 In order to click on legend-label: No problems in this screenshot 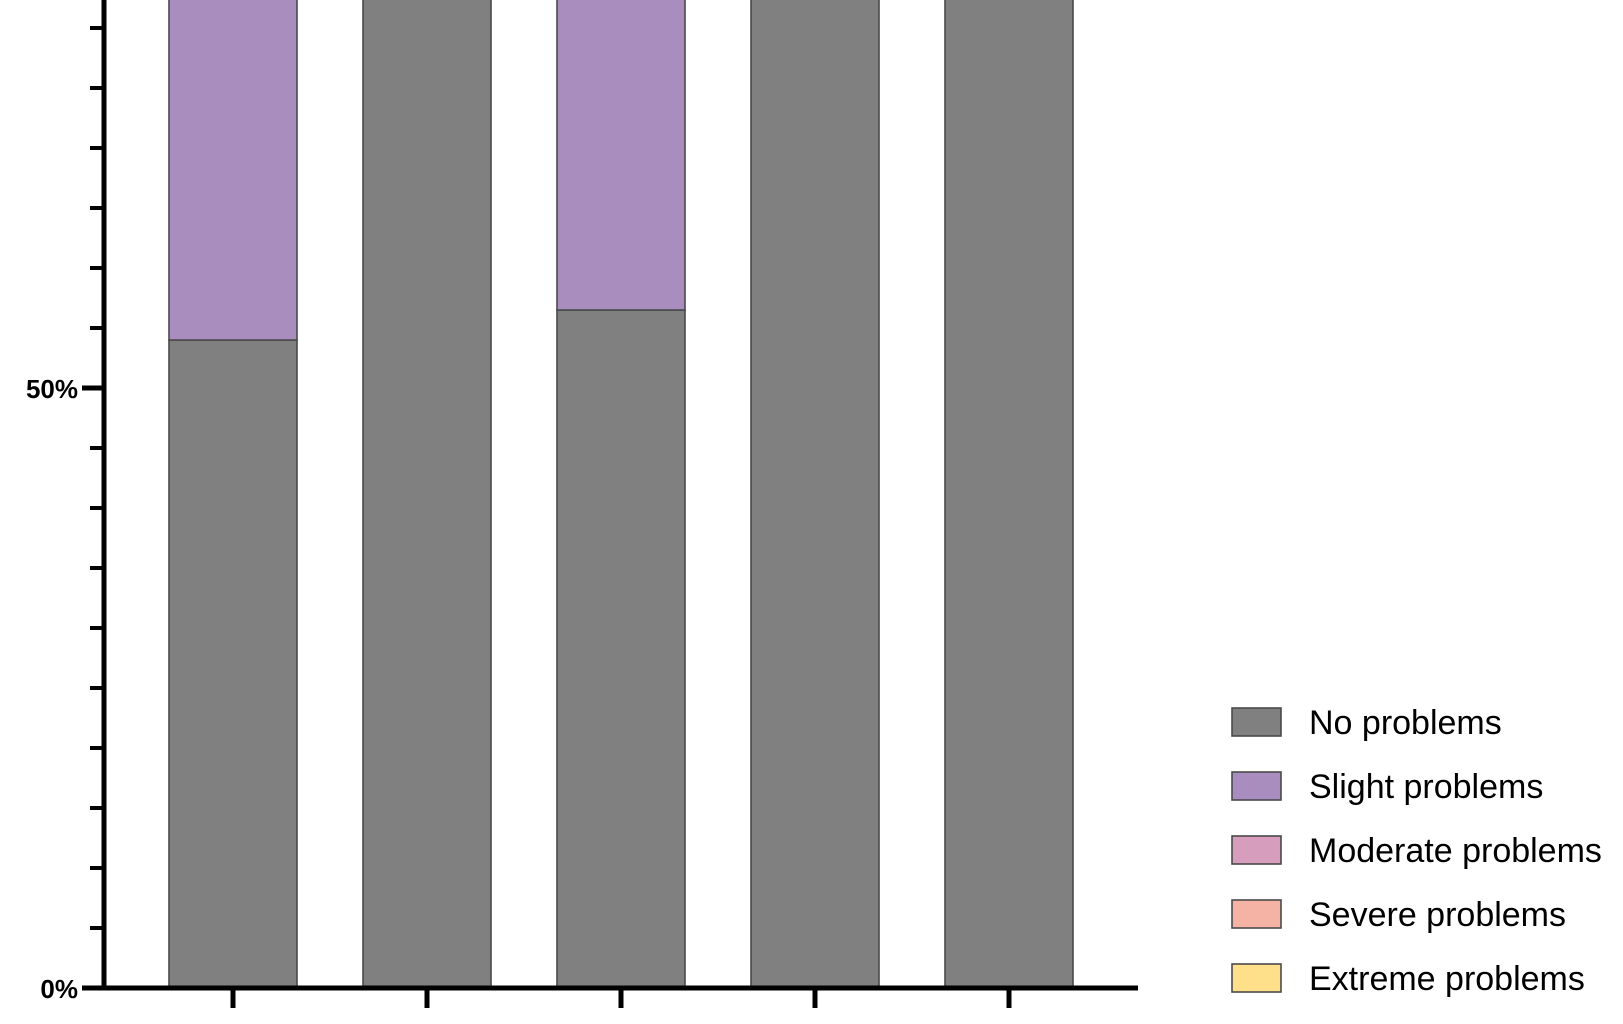, I will do `click(1405, 723)`.